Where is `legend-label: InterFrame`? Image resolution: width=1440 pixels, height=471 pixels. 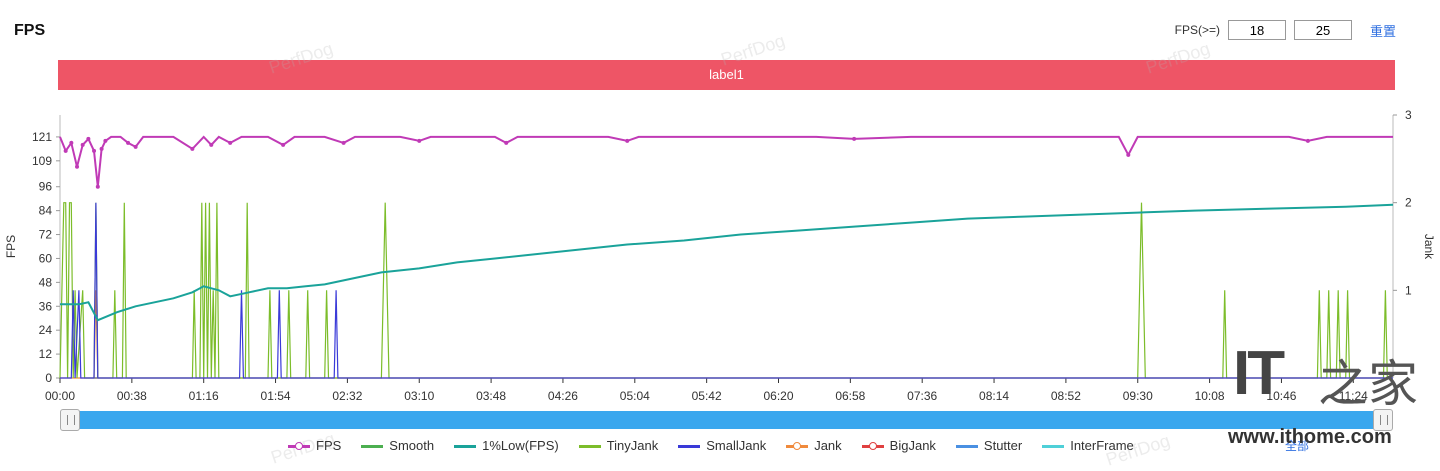 legend-label: InterFrame is located at coordinates (1102, 445).